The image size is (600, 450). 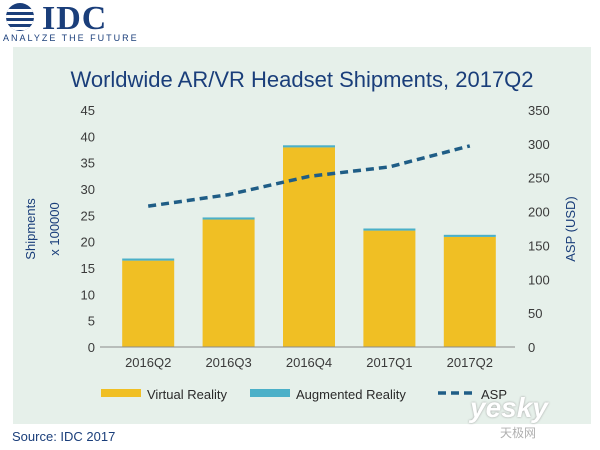 What do you see at coordinates (470, 362) in the screenshot?
I see `x-tick-label: 2017Q2` at bounding box center [470, 362].